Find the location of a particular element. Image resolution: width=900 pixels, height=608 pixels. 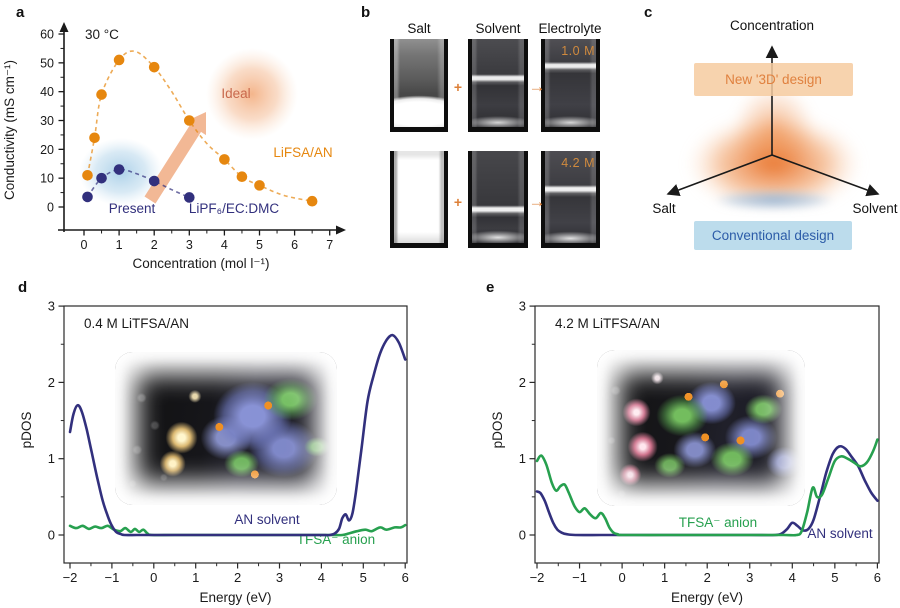

y-tick-label: 40 is located at coordinates (47, 92).